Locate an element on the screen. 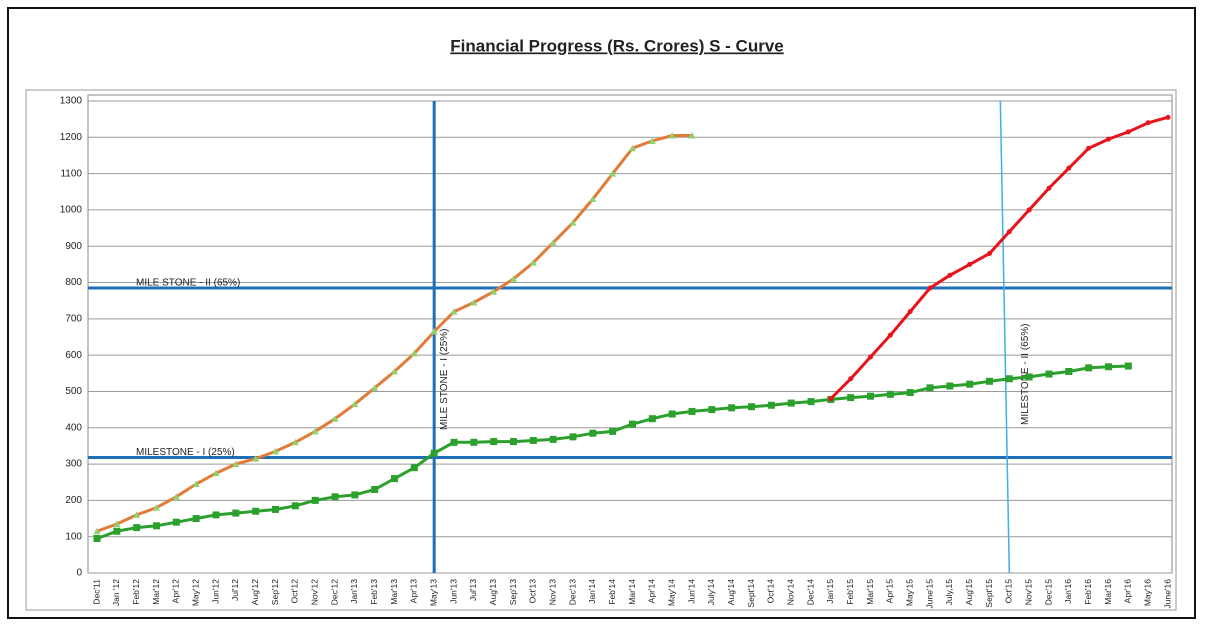  y-tick-label: 0 is located at coordinates (79, 573).